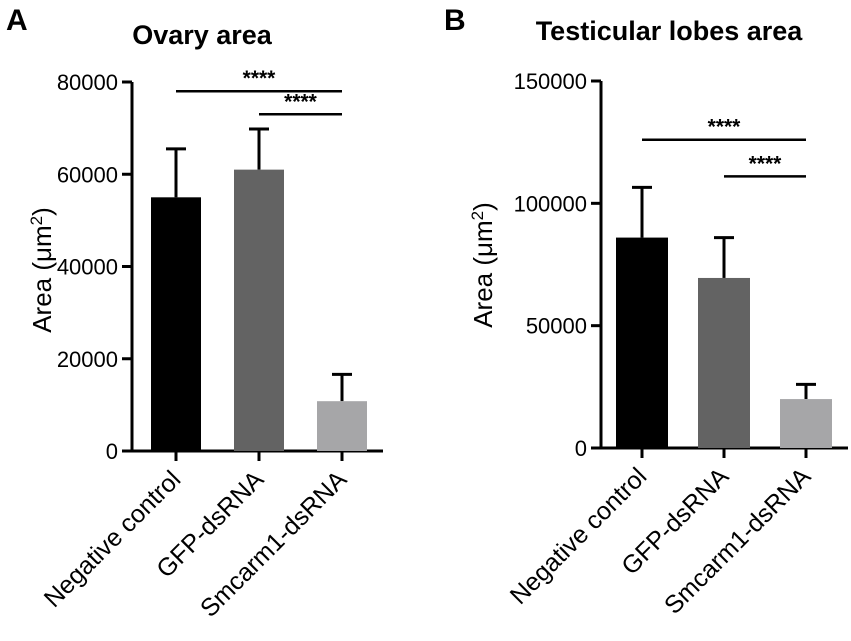  What do you see at coordinates (556, 326) in the screenshot?
I see `y-tick-label: 50000` at bounding box center [556, 326].